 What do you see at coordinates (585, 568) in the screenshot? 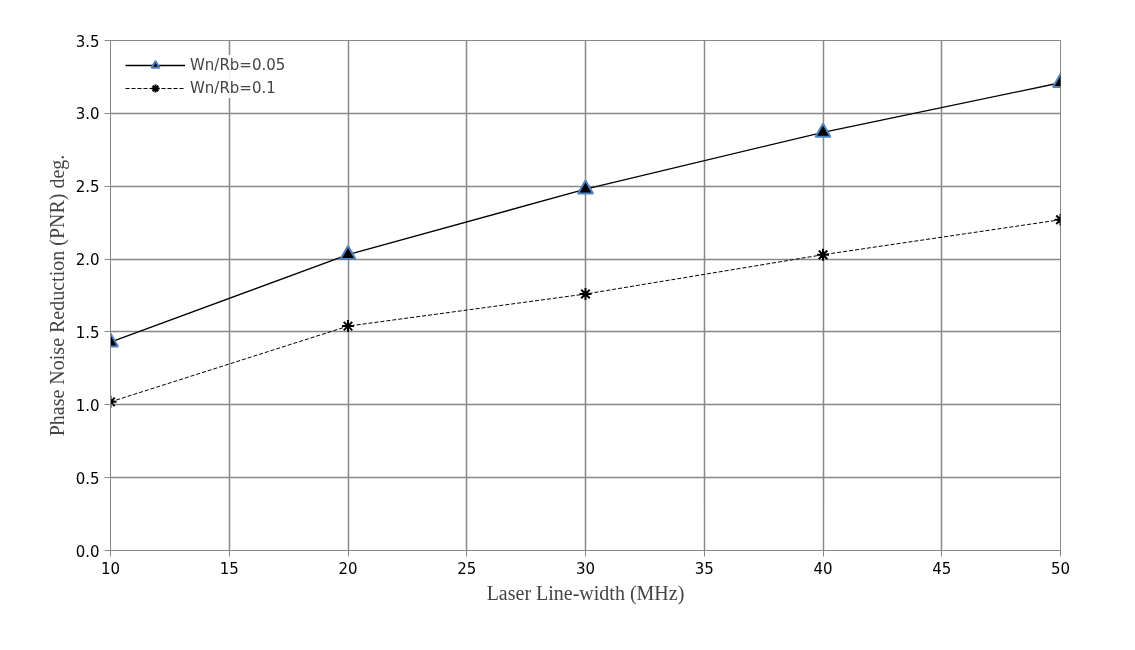
I see `x-tick-label: 30` at bounding box center [585, 568].